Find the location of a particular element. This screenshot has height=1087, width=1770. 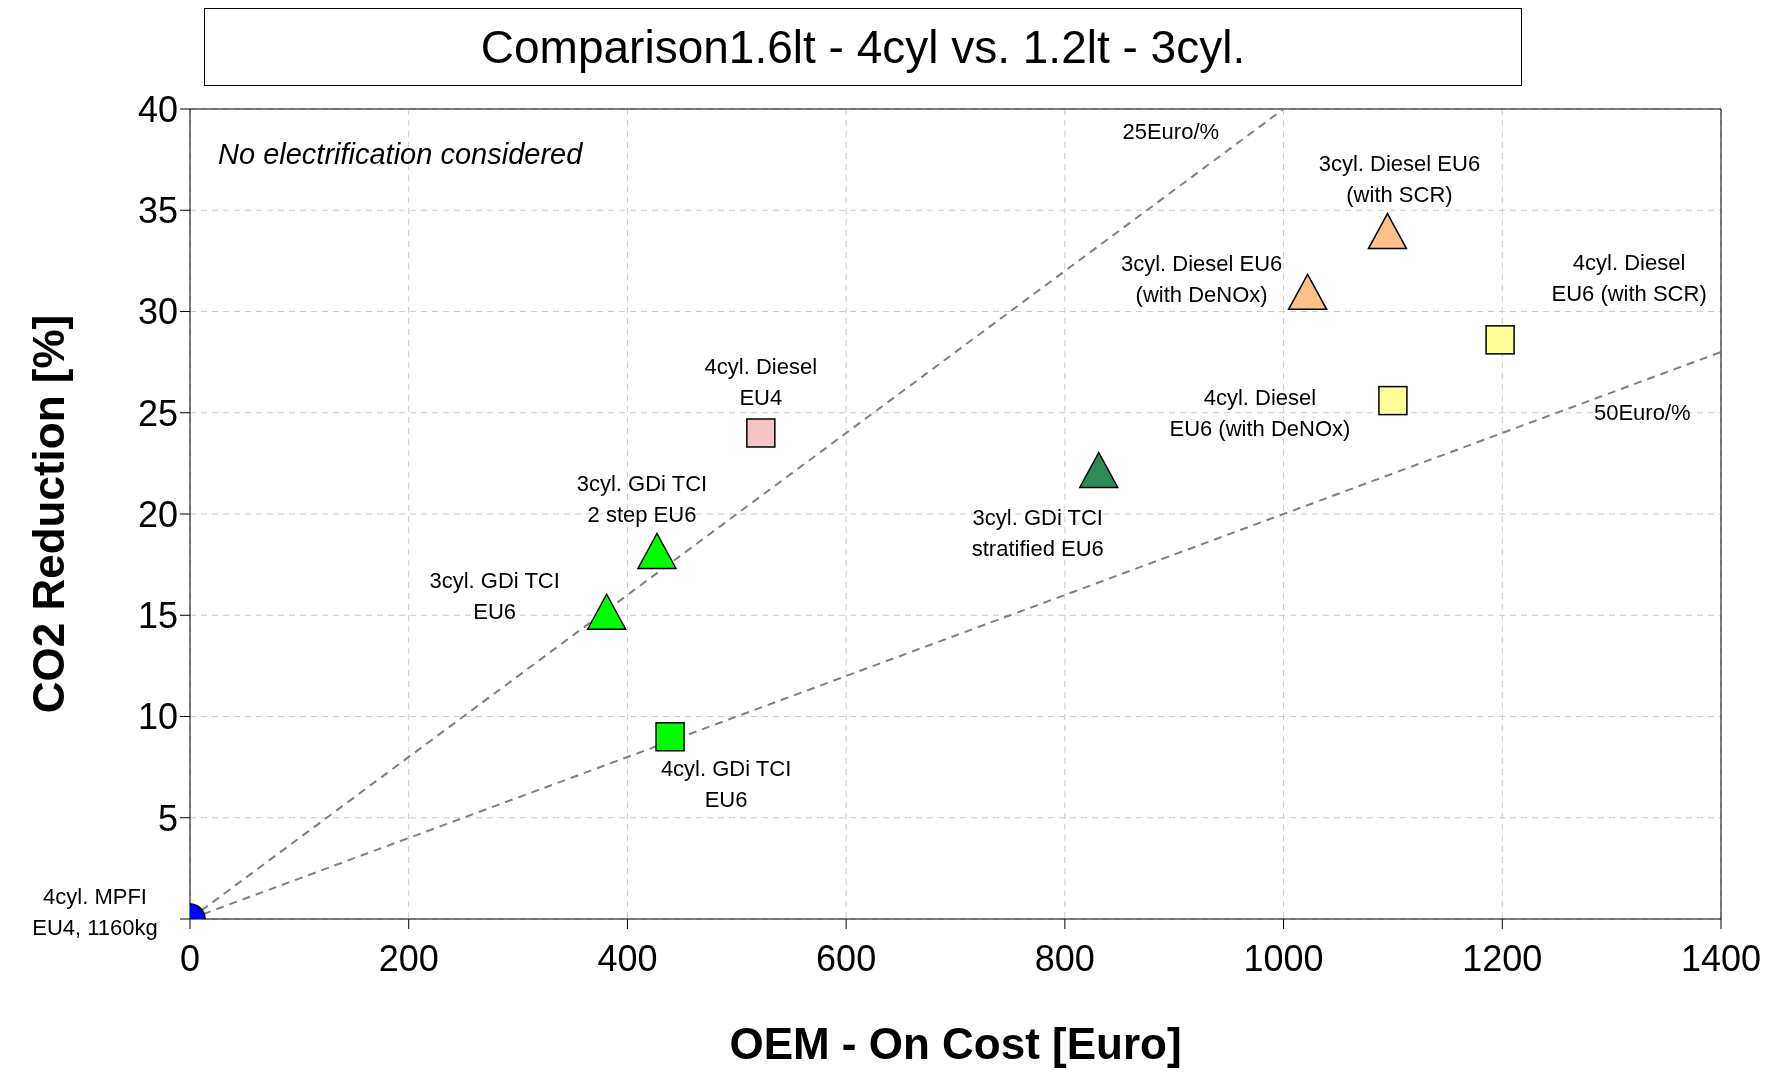

y-tick-label: 25 is located at coordinates (157, 413).